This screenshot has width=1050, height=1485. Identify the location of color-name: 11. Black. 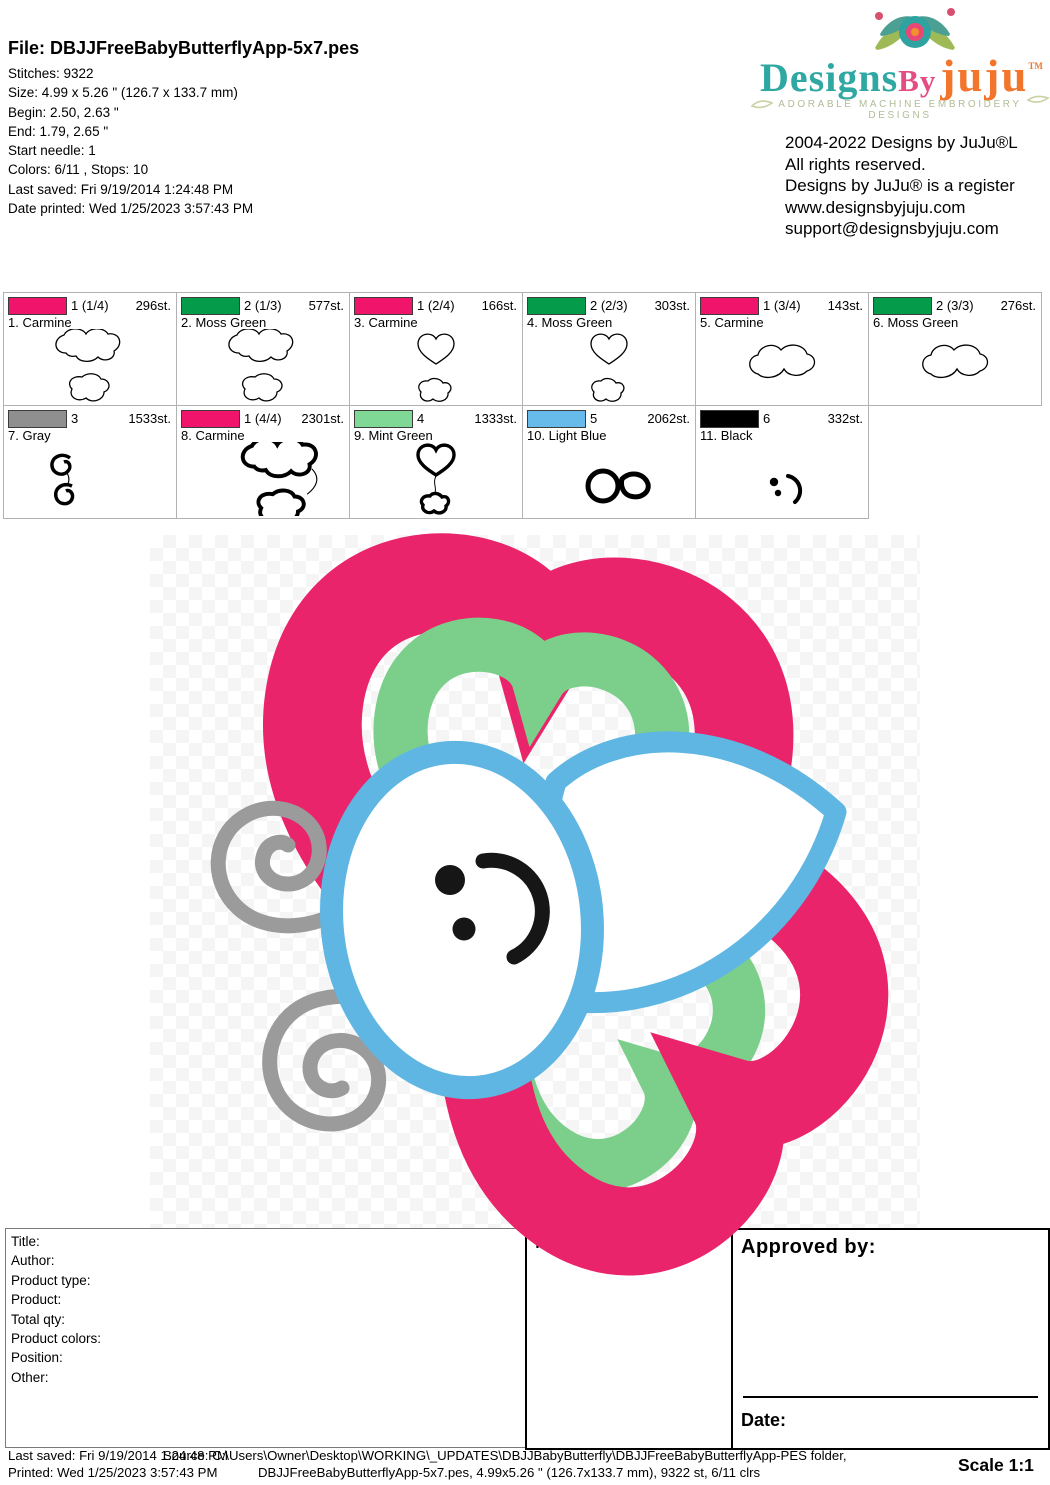
(726, 435).